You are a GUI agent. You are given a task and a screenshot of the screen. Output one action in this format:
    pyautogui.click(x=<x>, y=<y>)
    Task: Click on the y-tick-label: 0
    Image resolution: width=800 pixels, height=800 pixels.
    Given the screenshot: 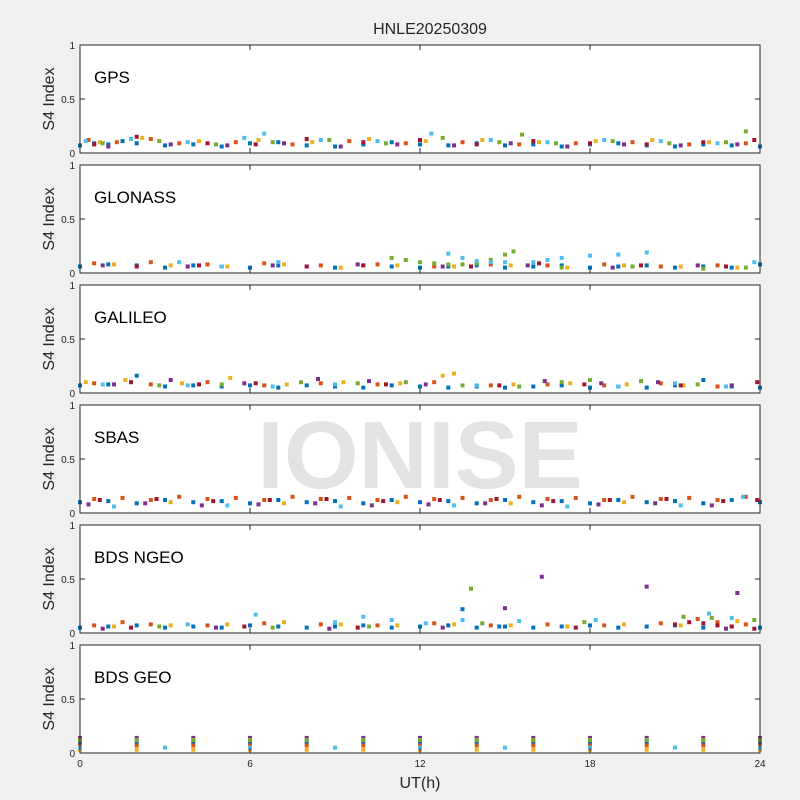 What is the action you would take?
    pyautogui.click(x=72, y=154)
    